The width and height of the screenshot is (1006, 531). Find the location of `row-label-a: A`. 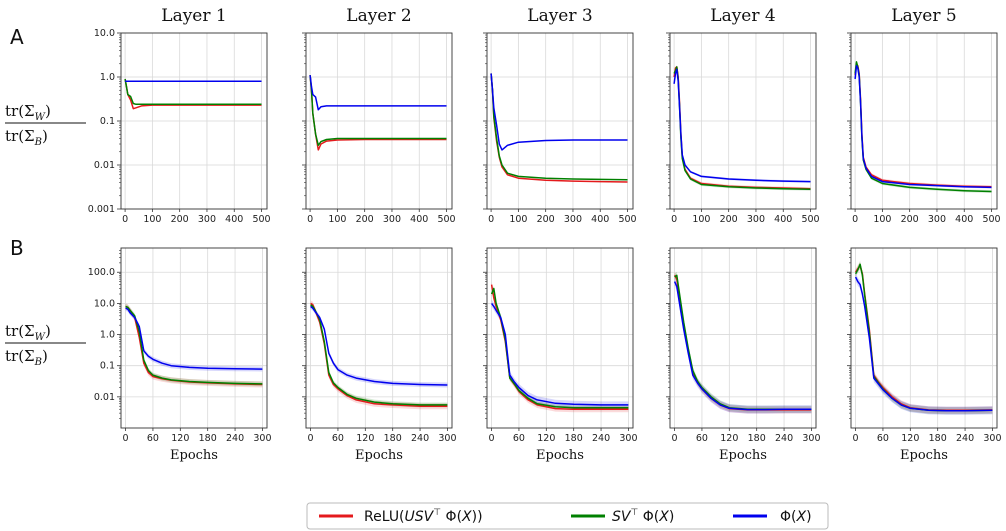

row-label-a: A is located at coordinates (17, 37).